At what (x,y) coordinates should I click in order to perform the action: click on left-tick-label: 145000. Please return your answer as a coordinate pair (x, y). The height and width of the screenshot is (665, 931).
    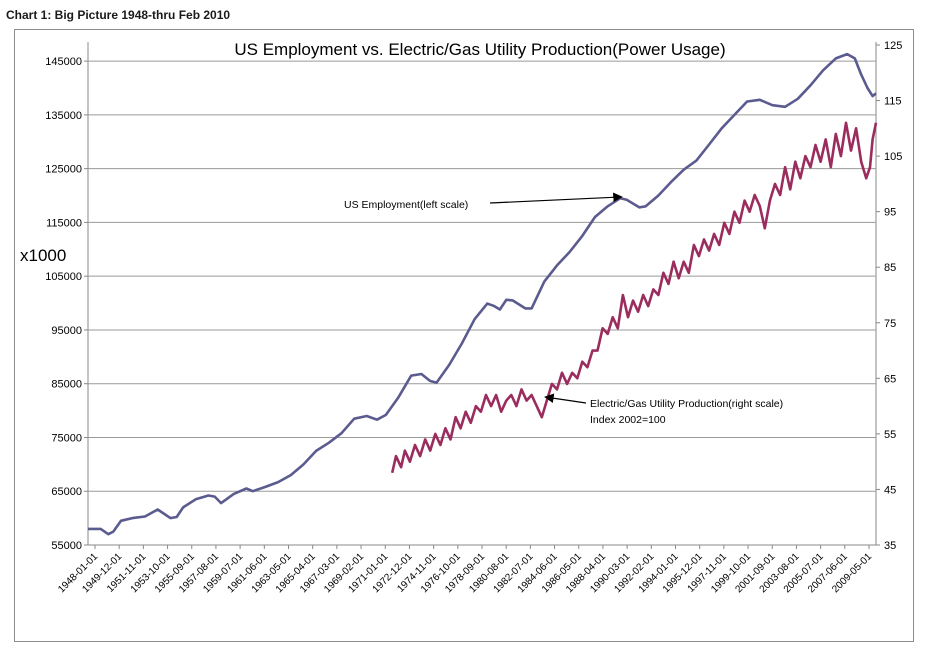
    Looking at the image, I should click on (63, 62).